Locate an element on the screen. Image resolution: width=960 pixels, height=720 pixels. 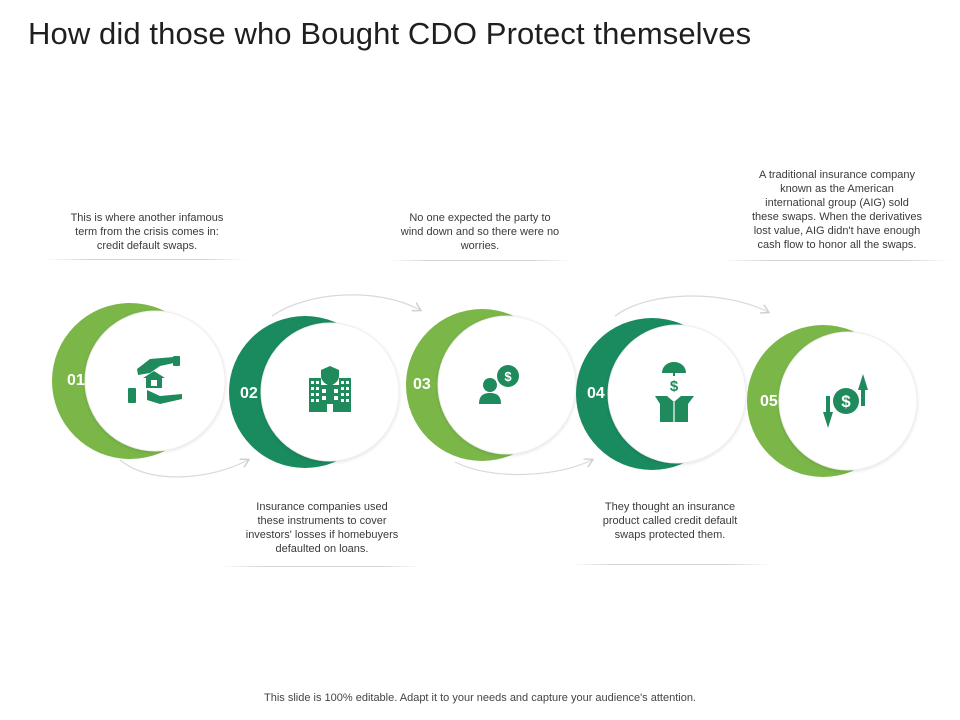
person-dollar-icon: $ is located at coordinates (499, 384).